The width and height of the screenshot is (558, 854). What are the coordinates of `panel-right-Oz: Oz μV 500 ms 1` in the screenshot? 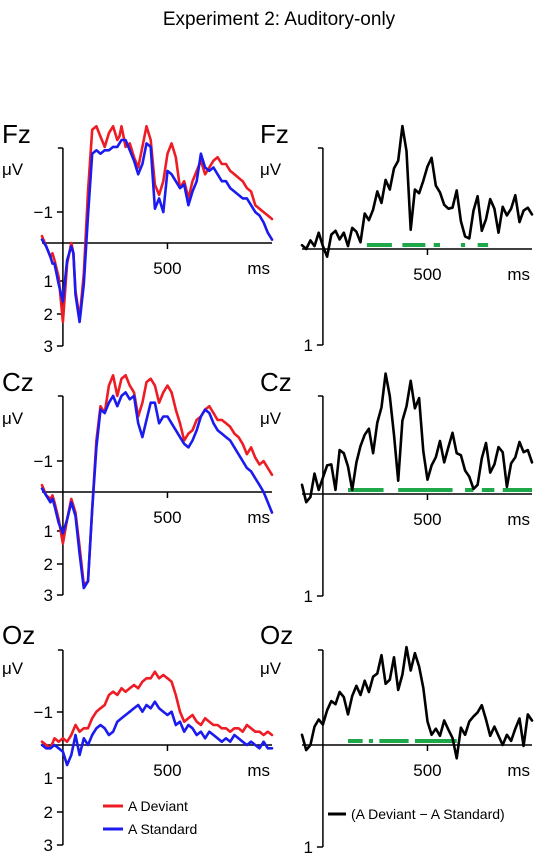 It's located at (397, 737).